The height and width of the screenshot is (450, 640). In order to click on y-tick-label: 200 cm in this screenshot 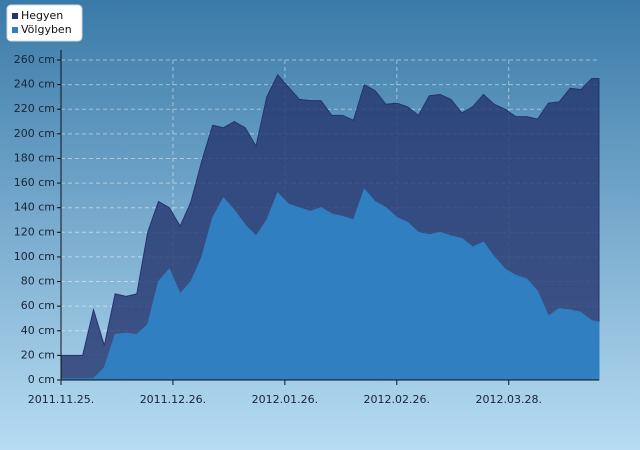, I will do `click(34, 133)`.